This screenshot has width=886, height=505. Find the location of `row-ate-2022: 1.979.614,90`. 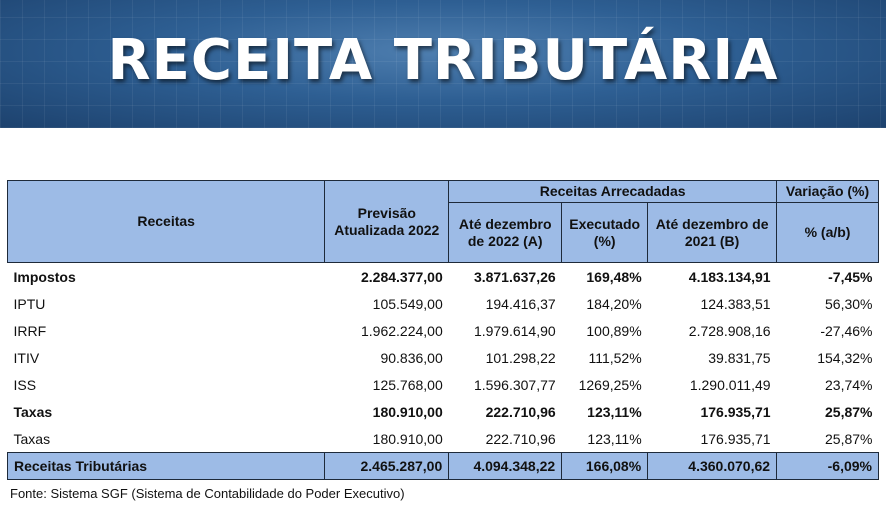

row-ate-2022: 1.979.614,90 is located at coordinates (514, 330).